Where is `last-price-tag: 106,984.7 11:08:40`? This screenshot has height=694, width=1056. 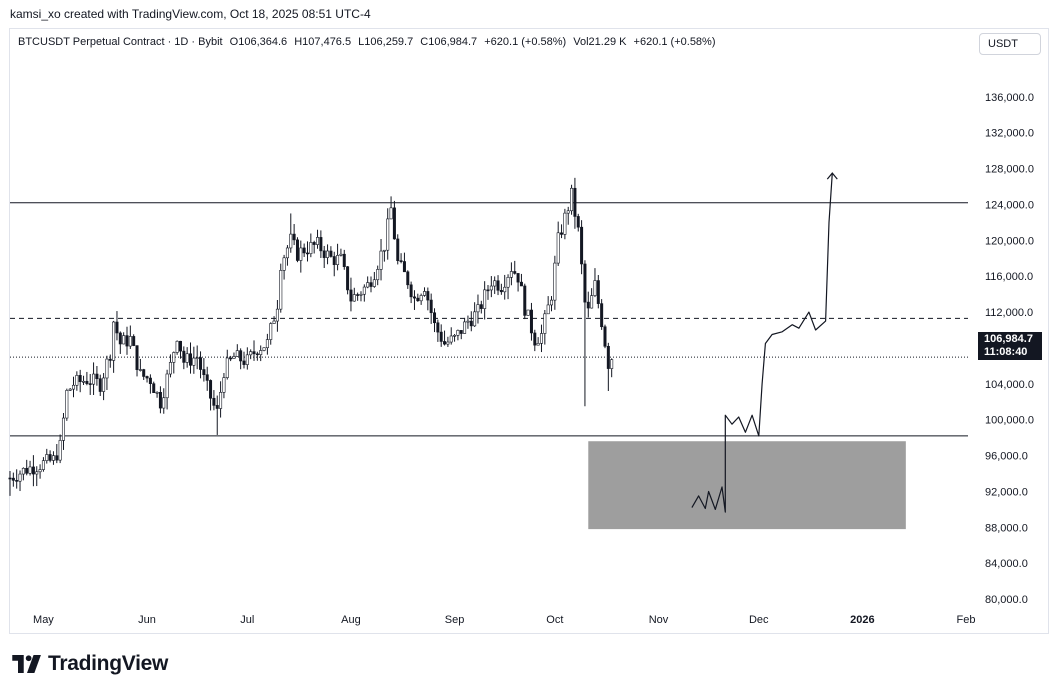 last-price-tag: 106,984.7 11:08:40 is located at coordinates (1010, 346).